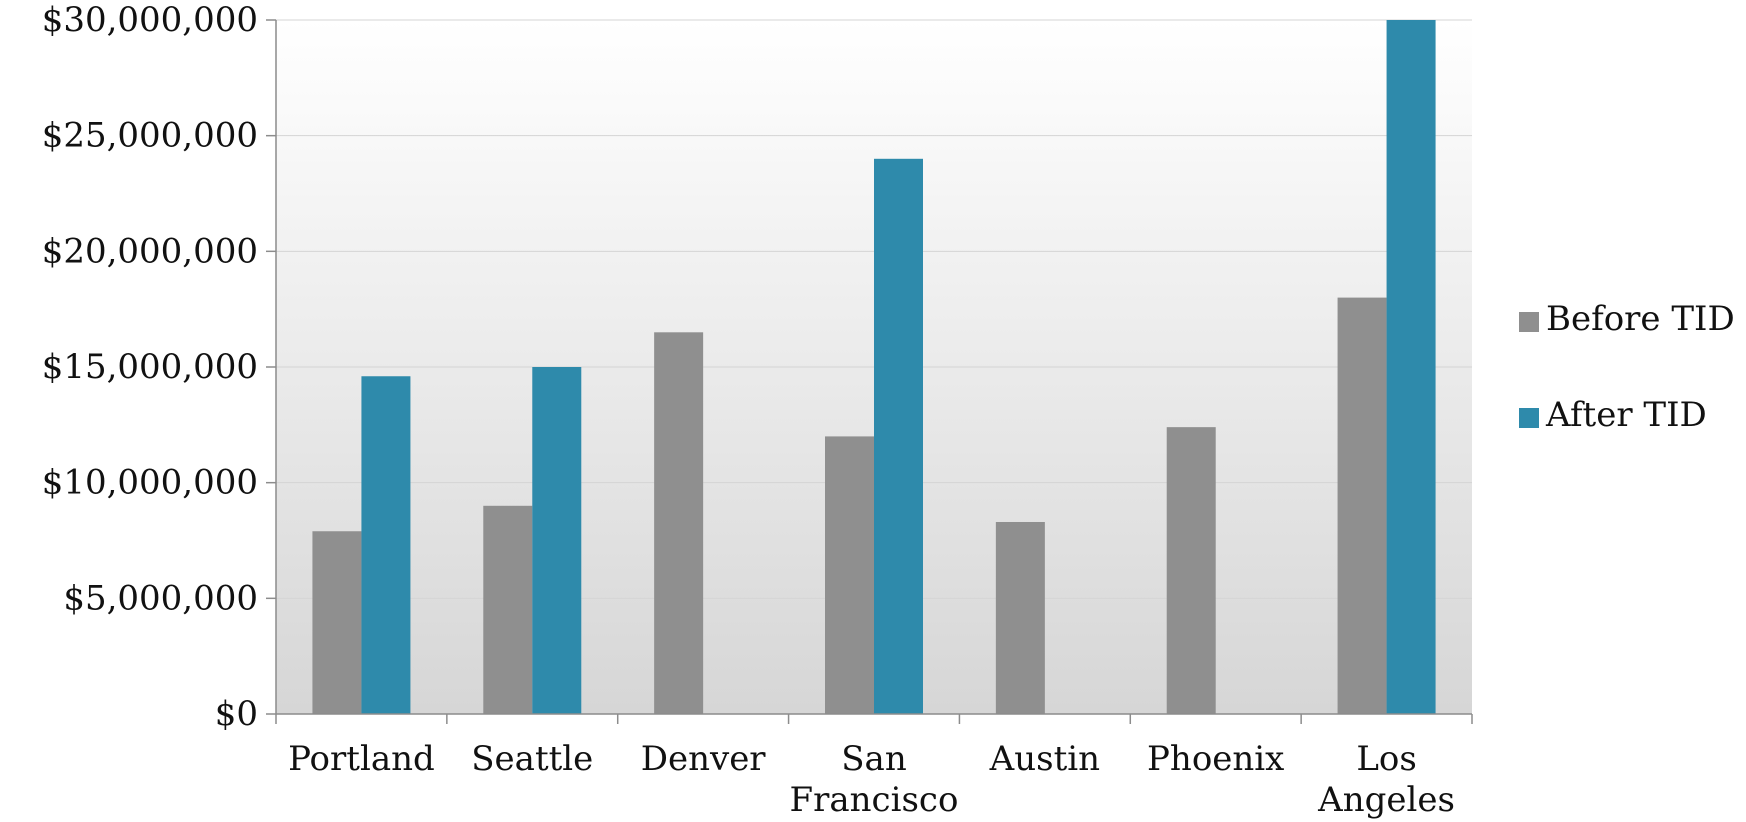 The height and width of the screenshot is (822, 1746). I want to click on bar-after-tid-los-angeles, so click(1411, 367).